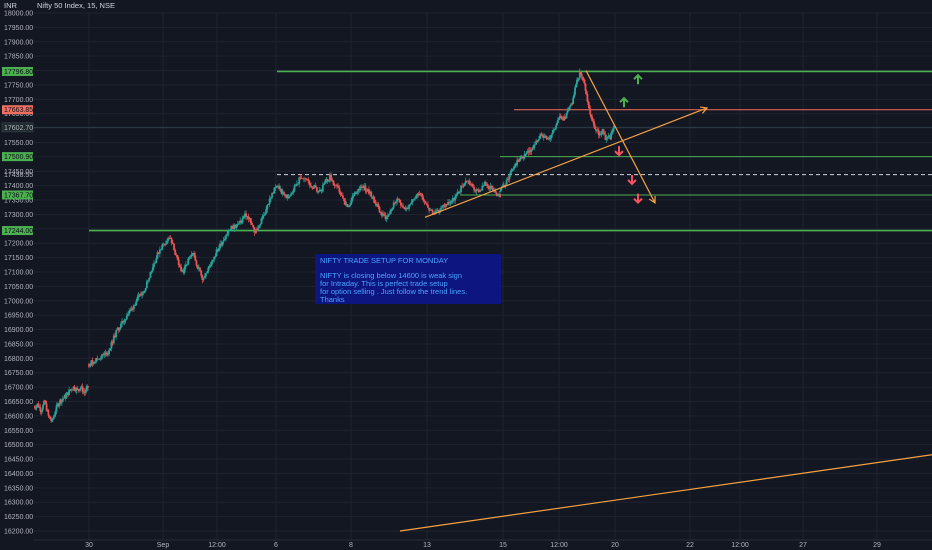 The image size is (932, 550). I want to click on y-tick-label: 16400.00, so click(18, 474).